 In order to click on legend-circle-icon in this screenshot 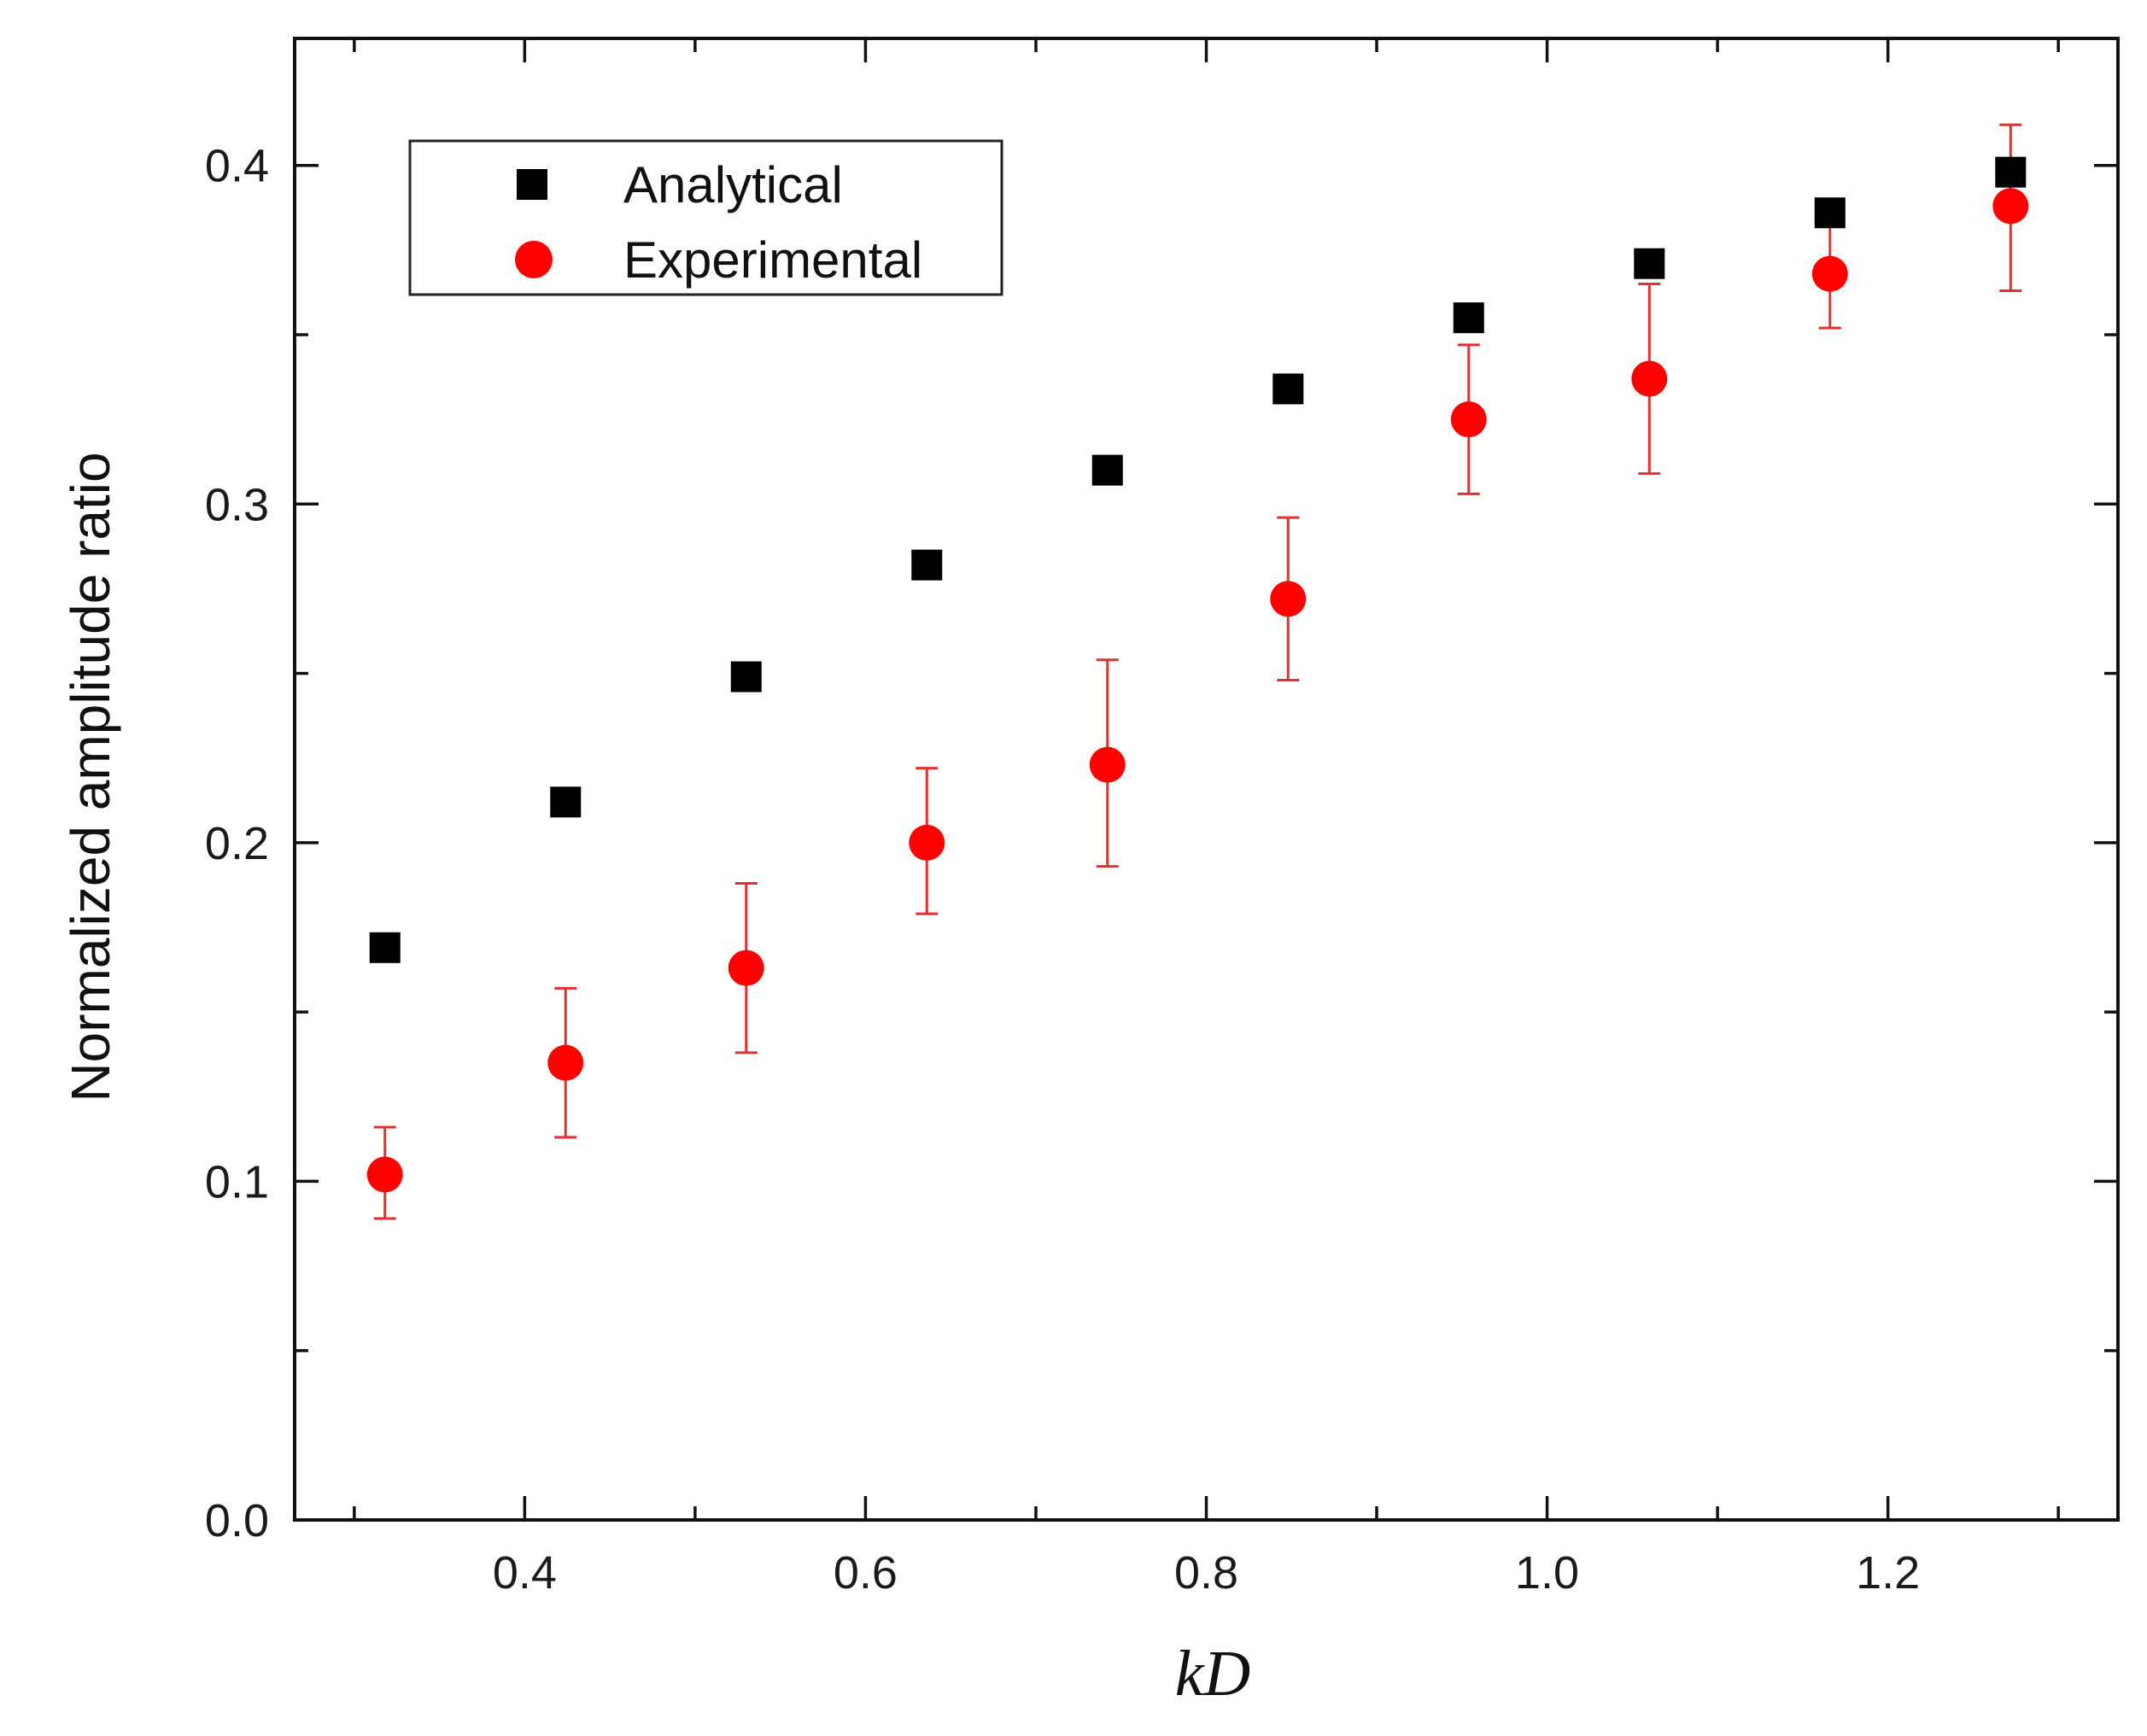, I will do `click(534, 260)`.